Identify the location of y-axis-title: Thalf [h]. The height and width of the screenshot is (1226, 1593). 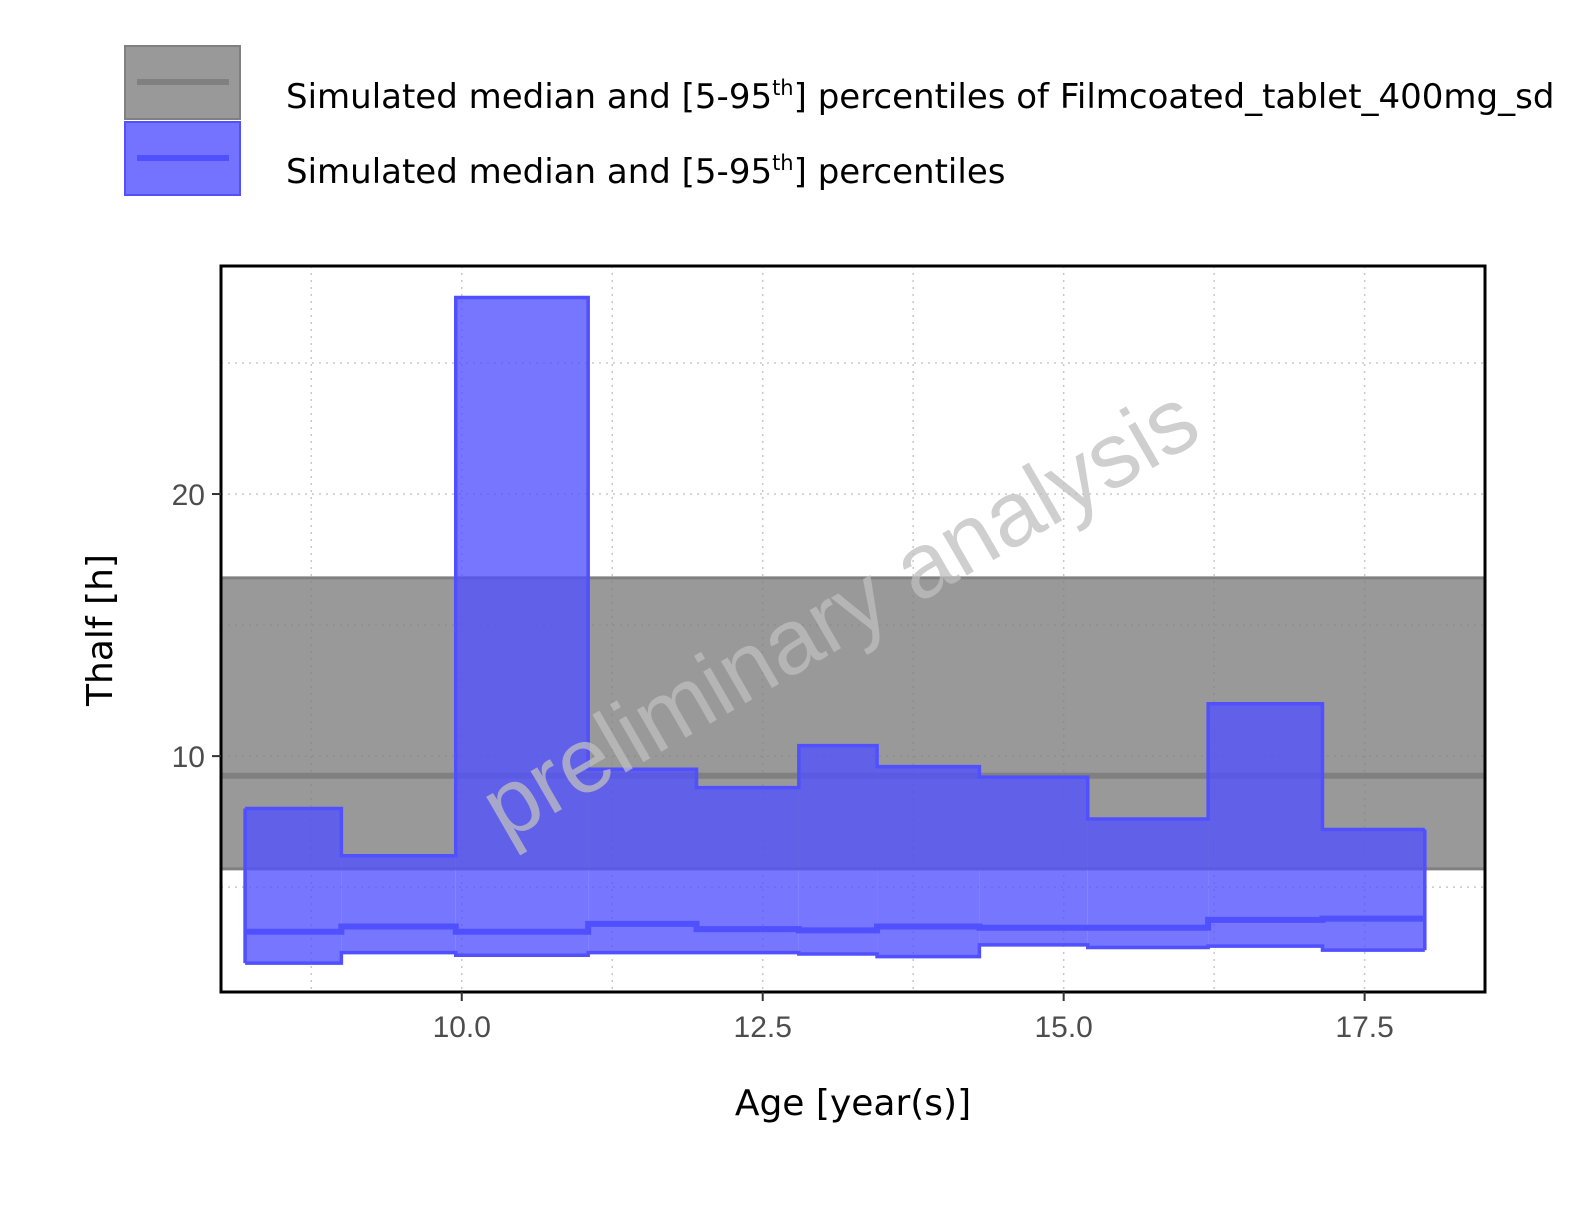
(100, 630).